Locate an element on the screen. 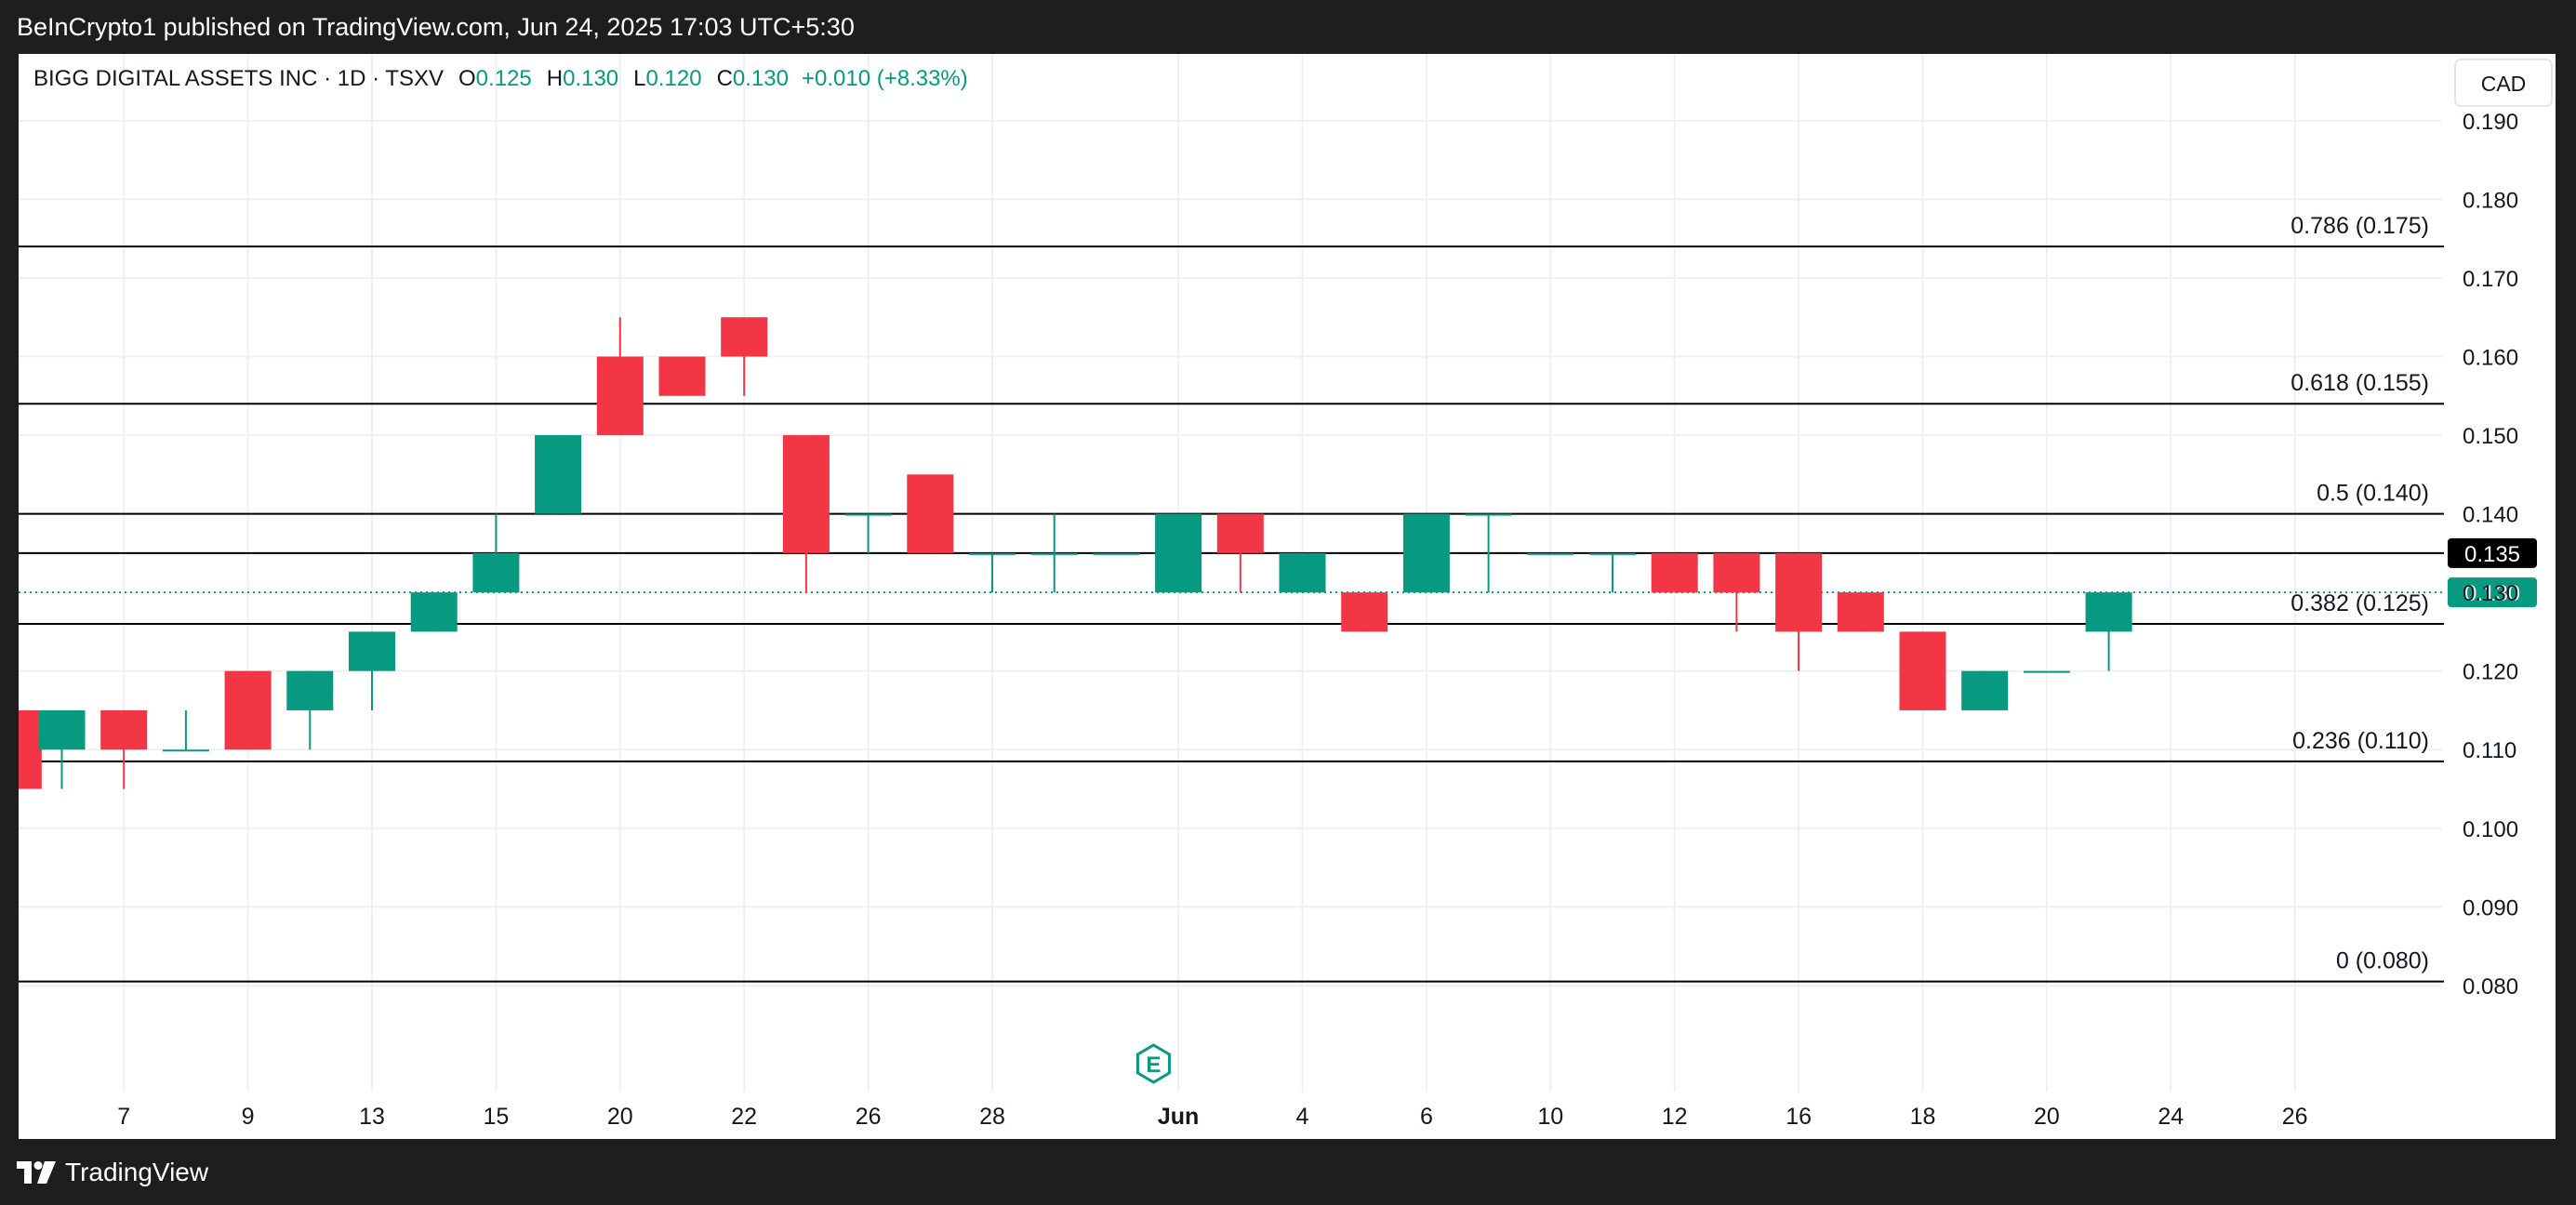 The height and width of the screenshot is (1205, 2576). x-tick-label: 15 is located at coordinates (496, 1117).